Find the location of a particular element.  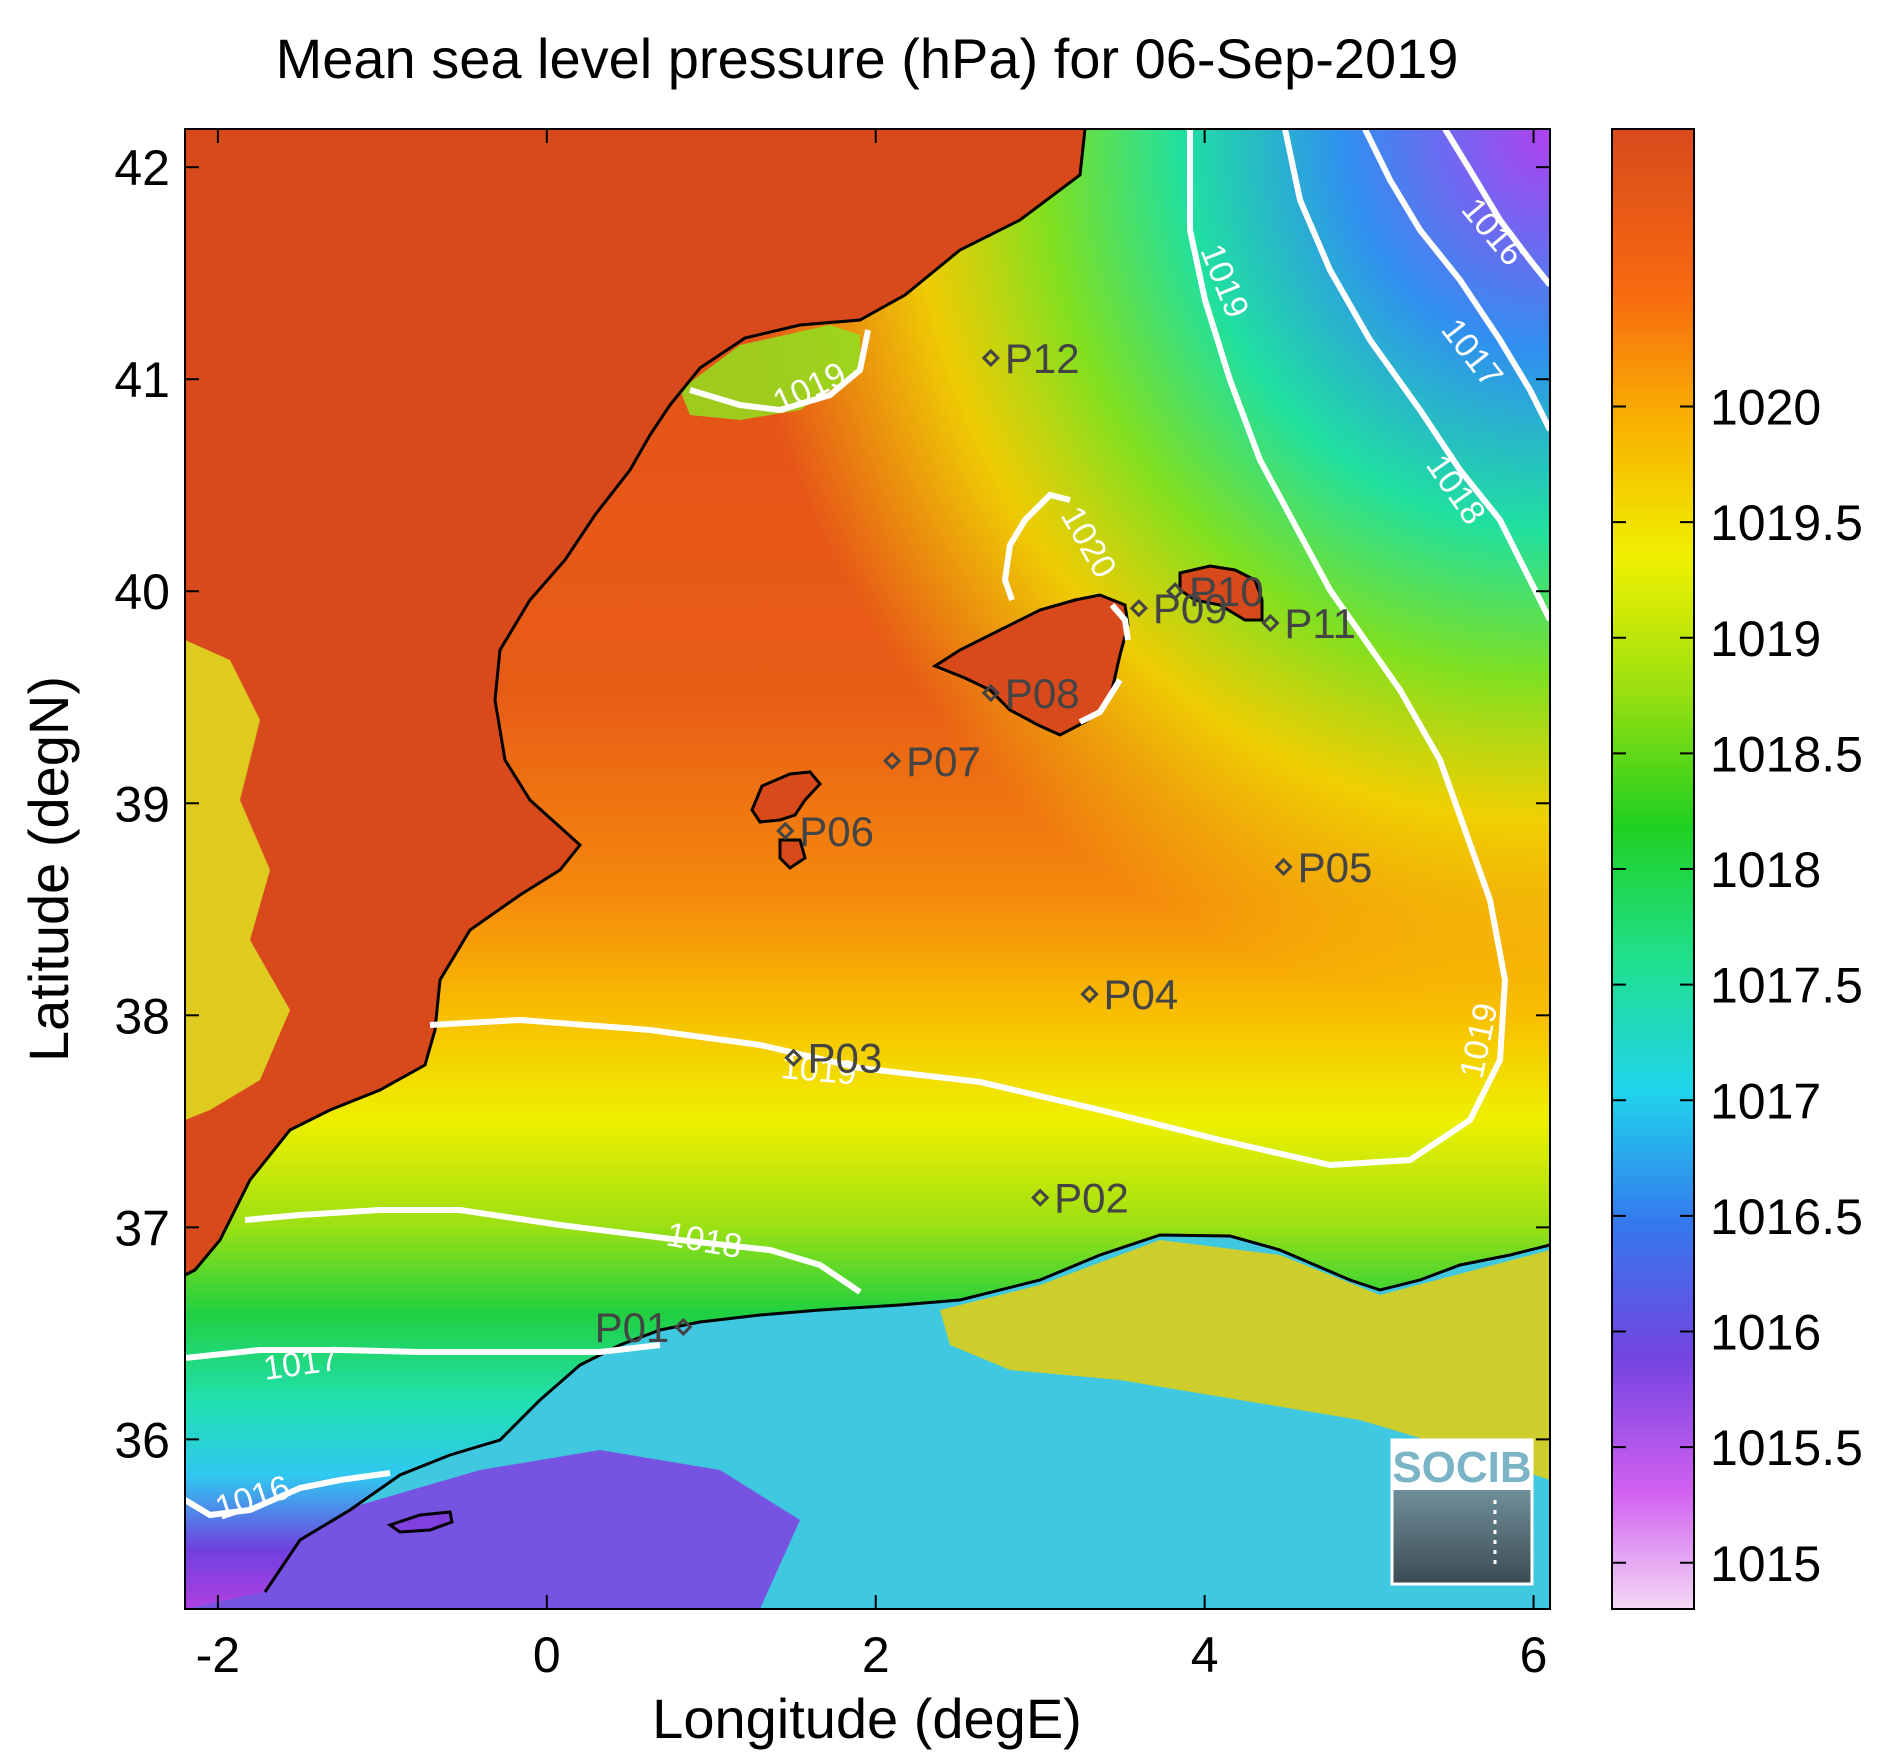

isobar-1019-ebro is located at coordinates (780, 371).